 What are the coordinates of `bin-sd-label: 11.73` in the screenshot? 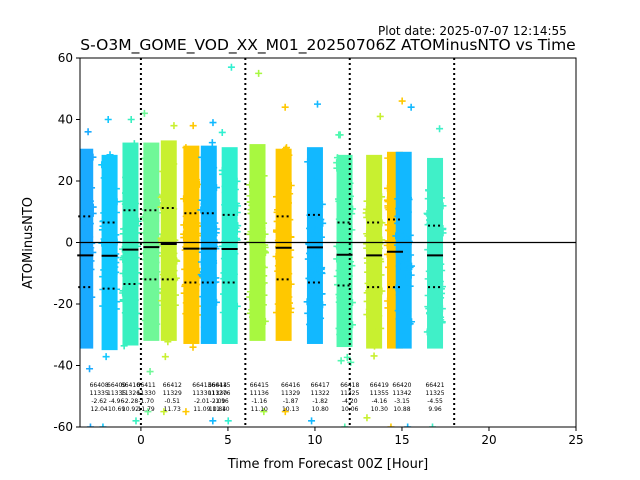 It's located at (172, 409).